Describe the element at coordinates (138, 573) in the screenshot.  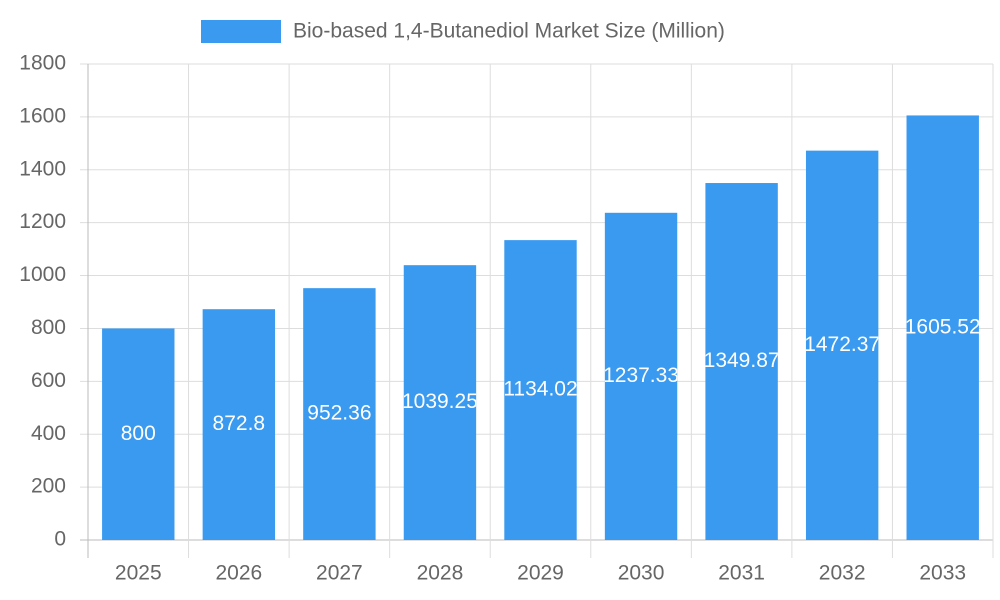
I see `x-tick-label: 2025` at that location.